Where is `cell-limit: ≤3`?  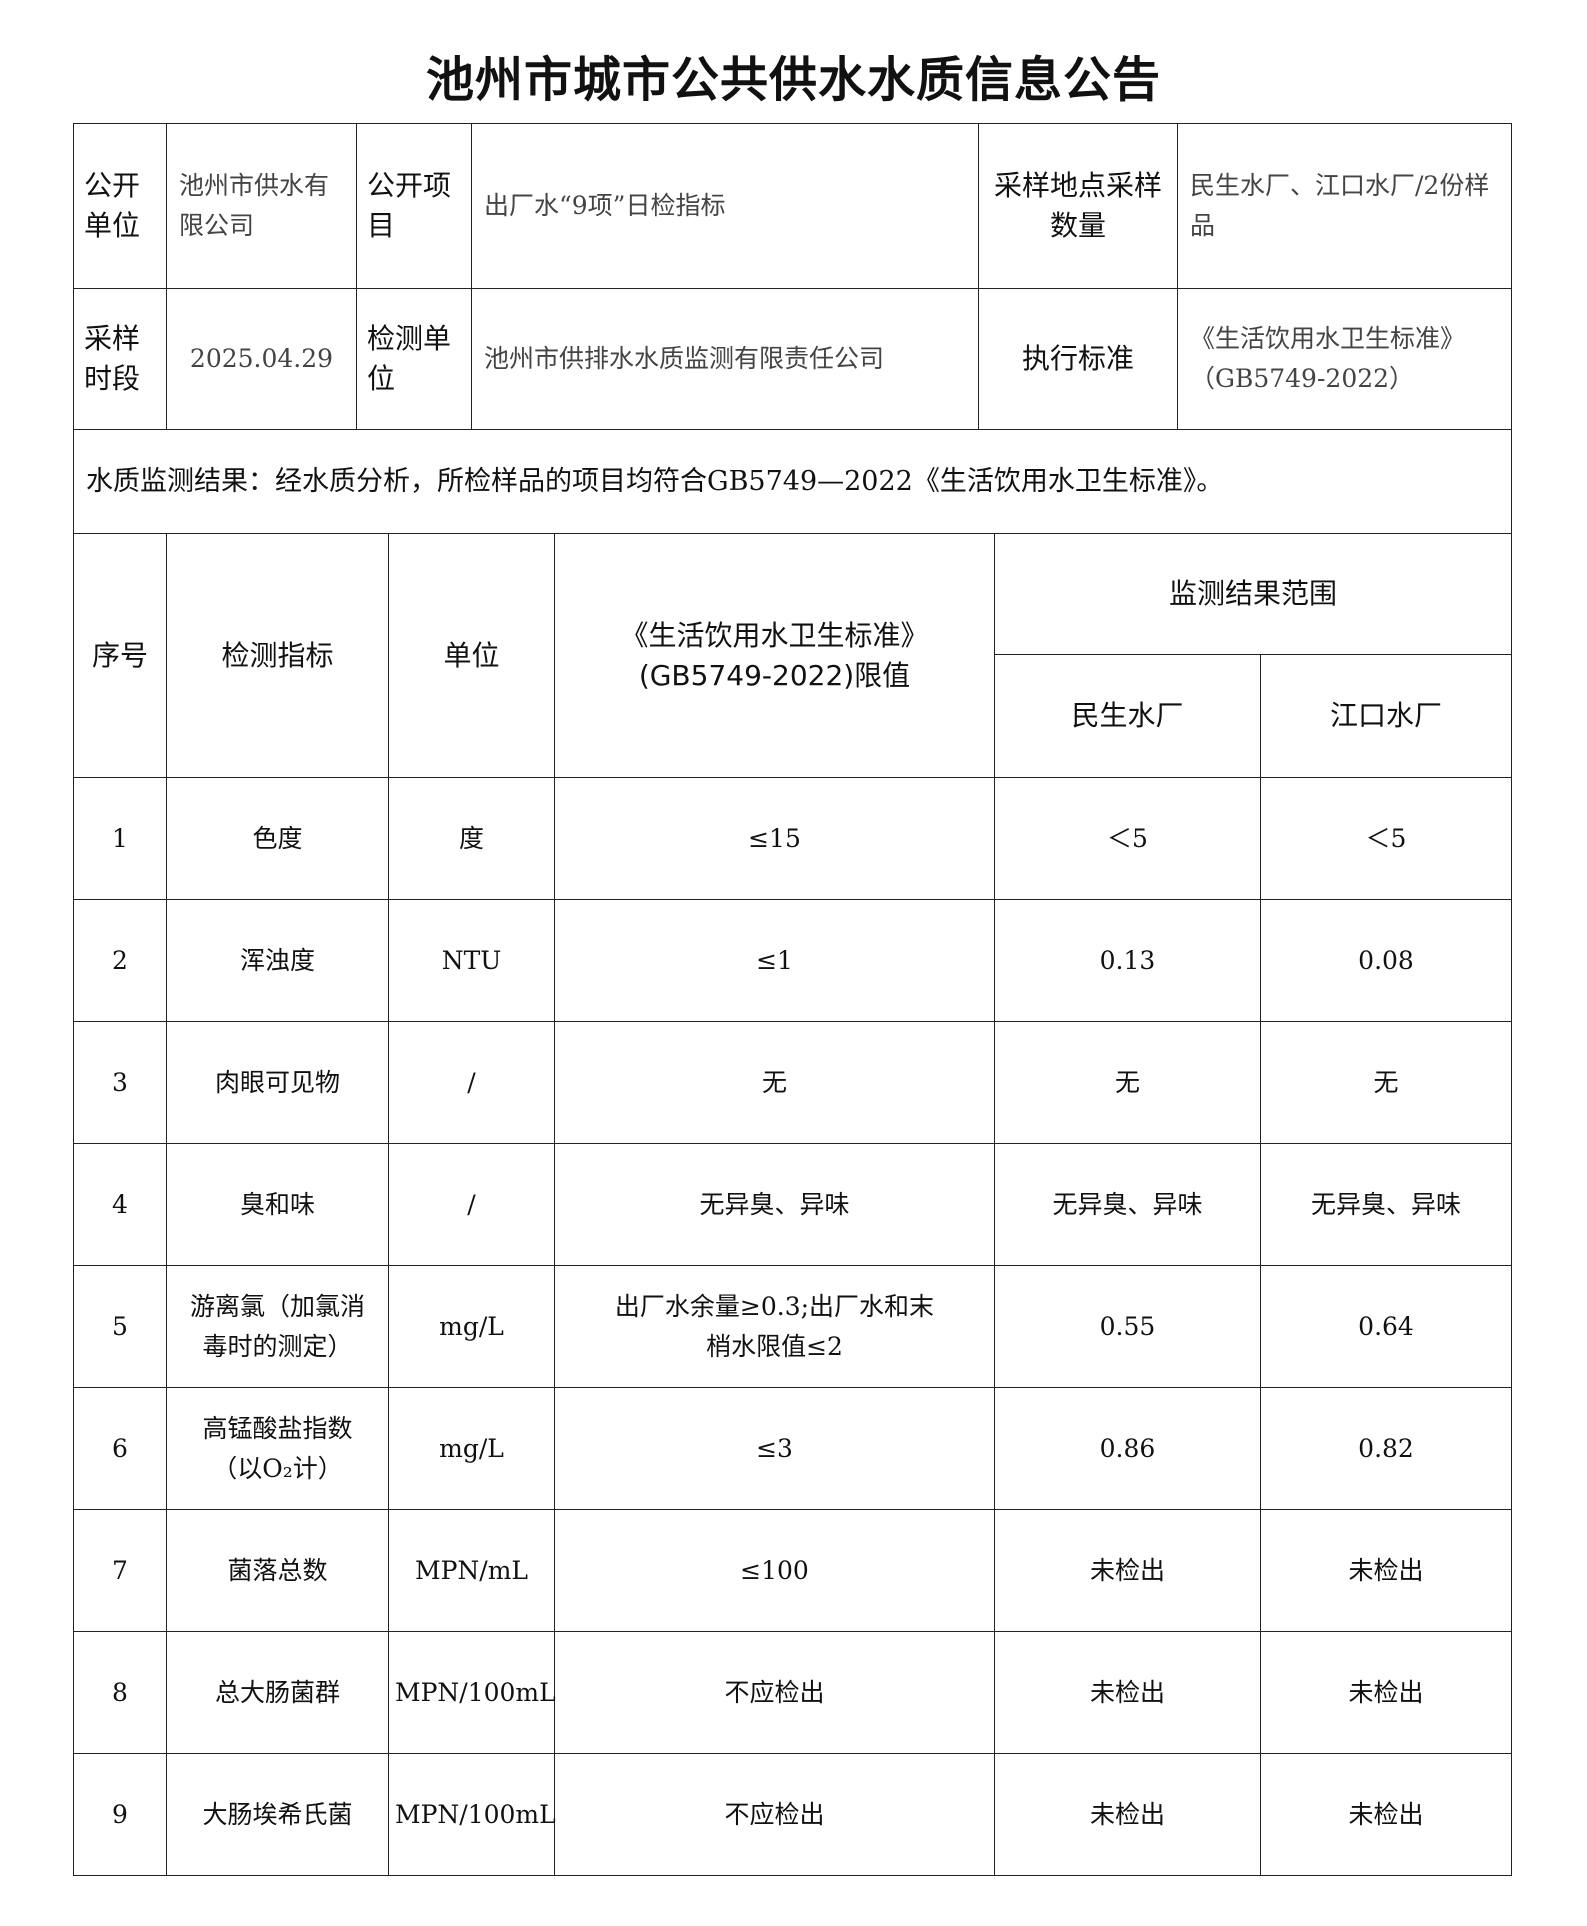 cell-limit: ≤3 is located at coordinates (774, 1448).